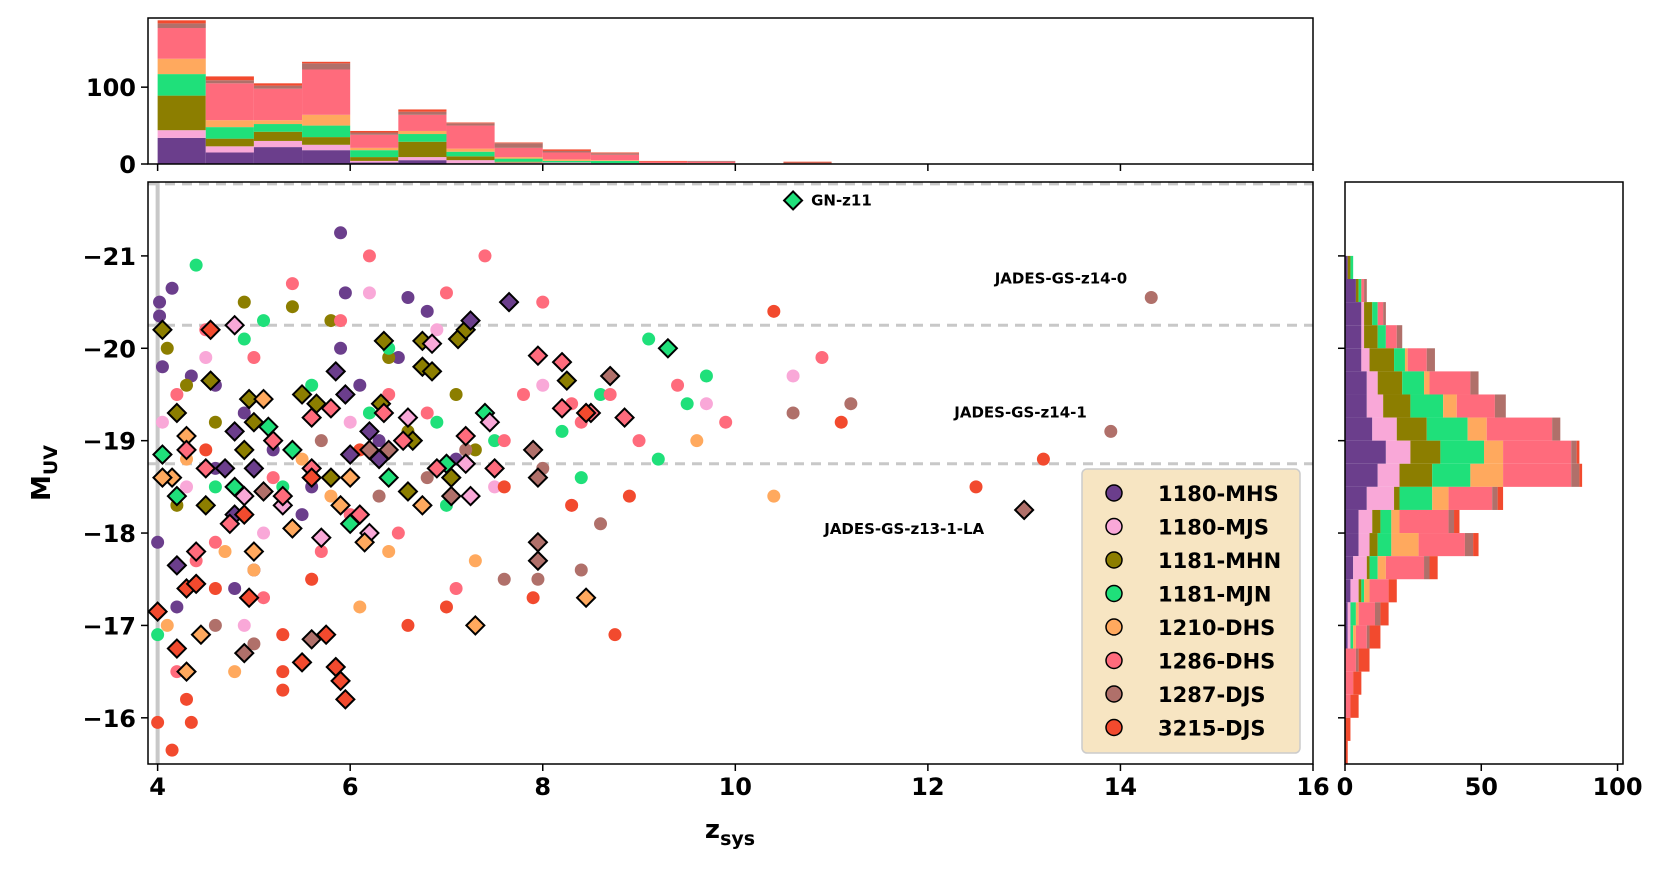 Image resolution: width=1661 pixels, height=870 pixels. I want to click on legend-marker-1181-MHN, so click(1114, 560).